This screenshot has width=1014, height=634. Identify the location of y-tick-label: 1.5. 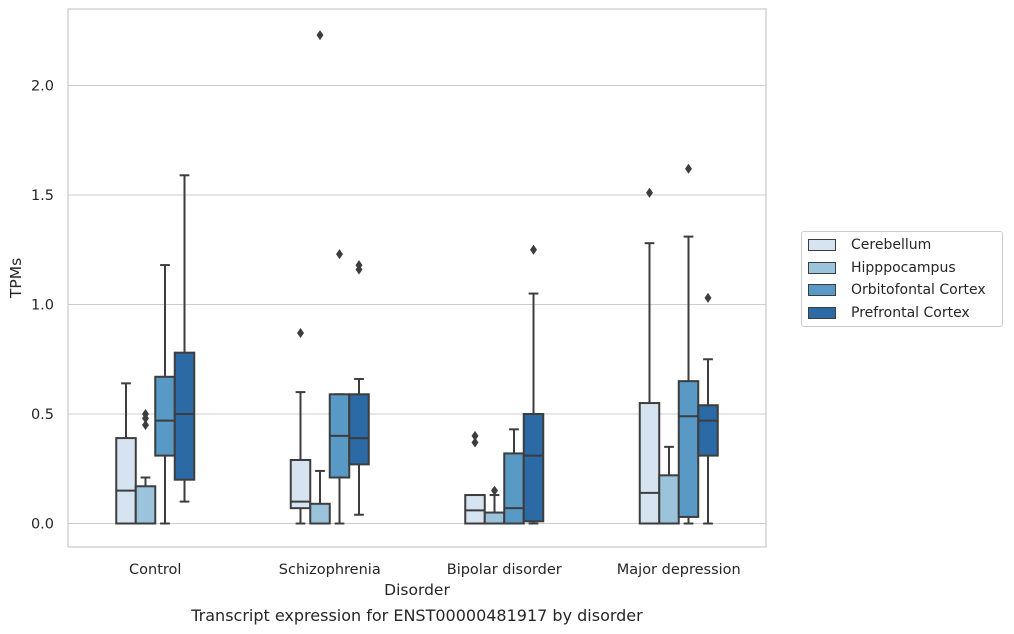
(42, 196).